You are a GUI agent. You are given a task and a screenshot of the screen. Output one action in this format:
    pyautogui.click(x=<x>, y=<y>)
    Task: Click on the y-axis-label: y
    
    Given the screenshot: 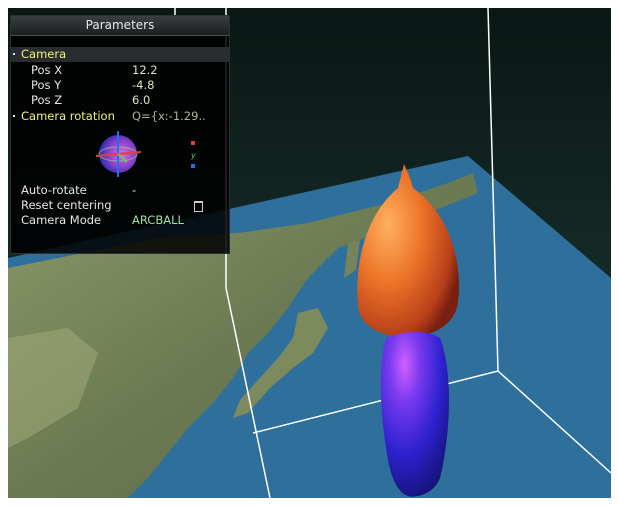 What is the action you would take?
    pyautogui.click(x=193, y=155)
    